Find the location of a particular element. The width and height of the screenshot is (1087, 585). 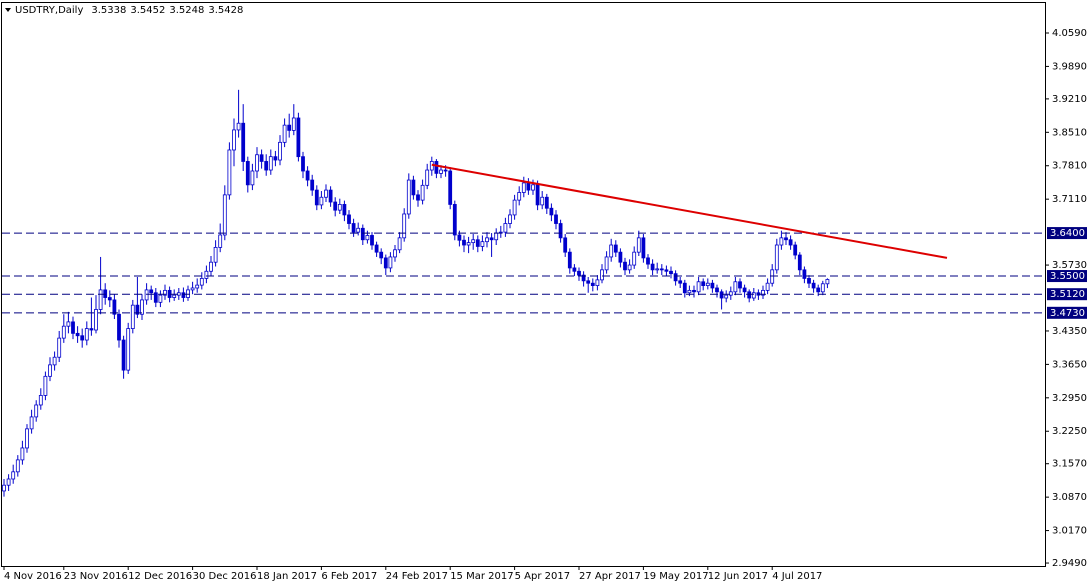

x-tick-label: 27 Apr 2017 is located at coordinates (610, 576).